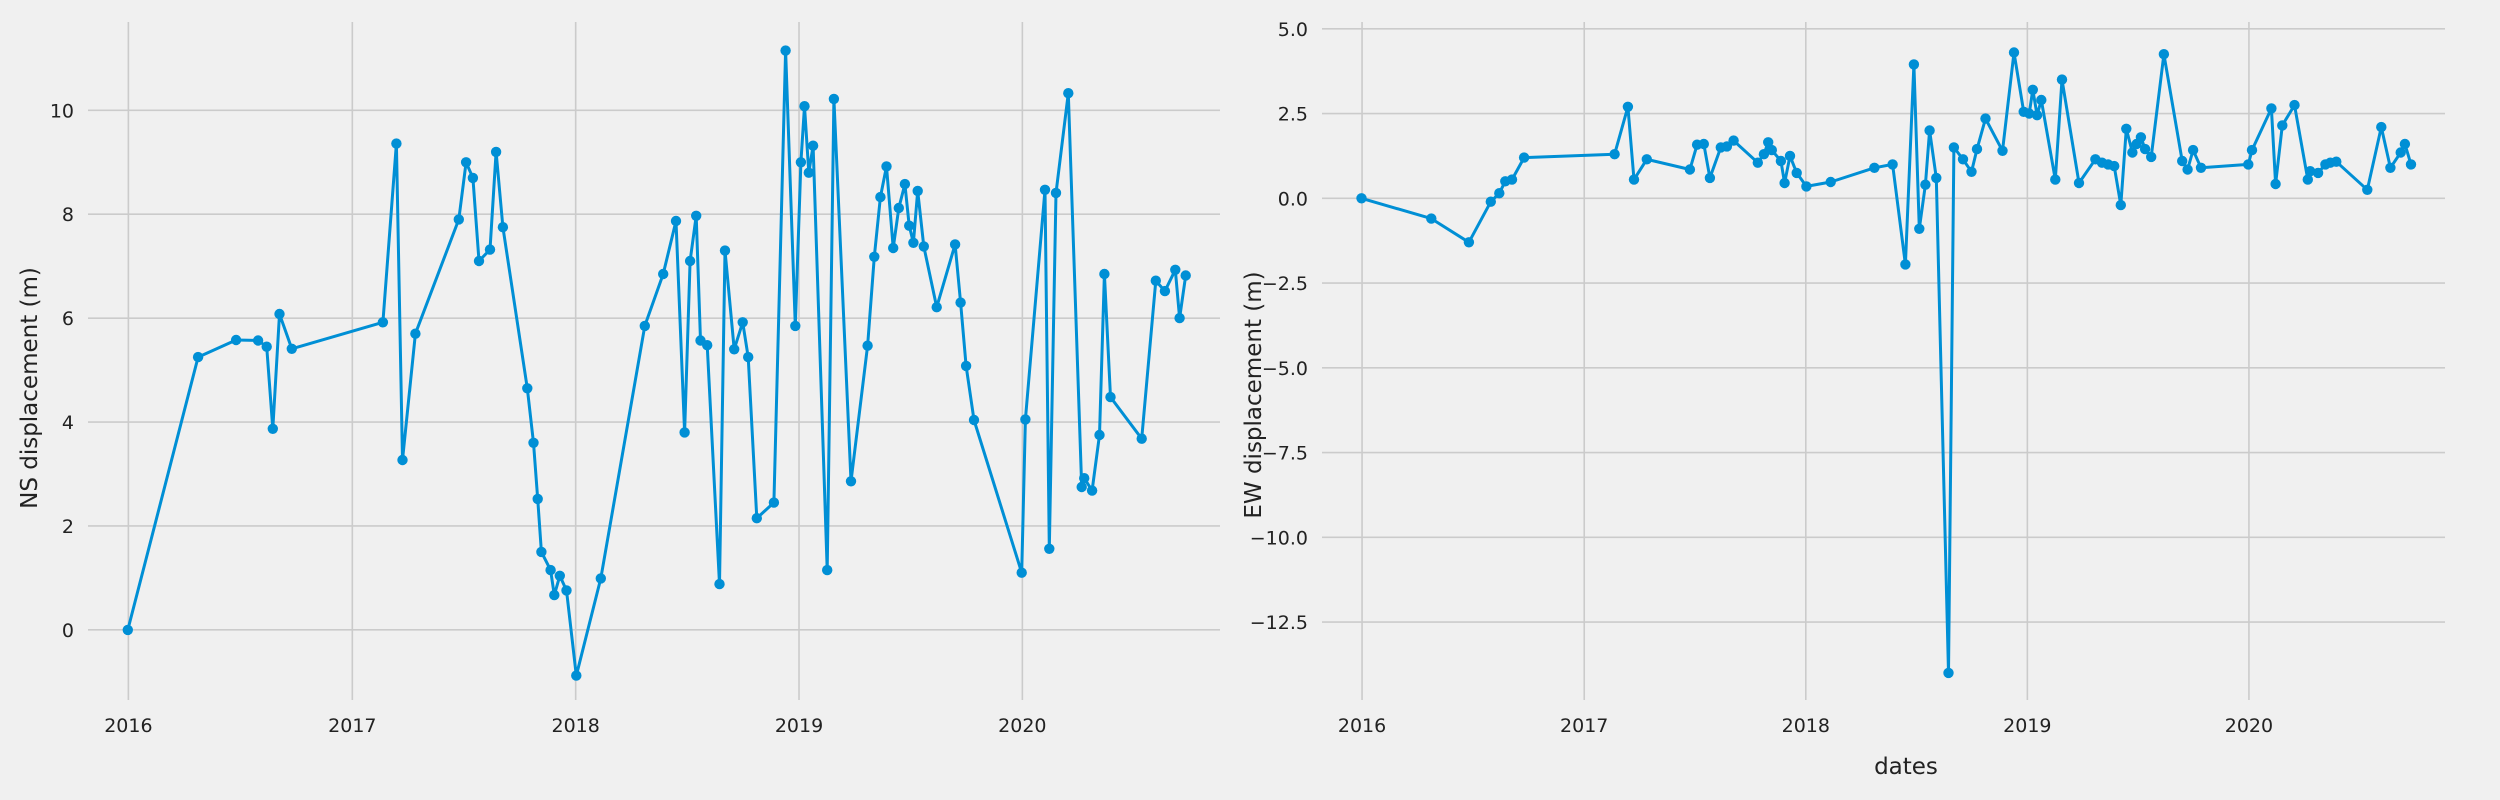  What do you see at coordinates (1022, 726) in the screenshot?
I see `x-tick-label: 2020` at bounding box center [1022, 726].